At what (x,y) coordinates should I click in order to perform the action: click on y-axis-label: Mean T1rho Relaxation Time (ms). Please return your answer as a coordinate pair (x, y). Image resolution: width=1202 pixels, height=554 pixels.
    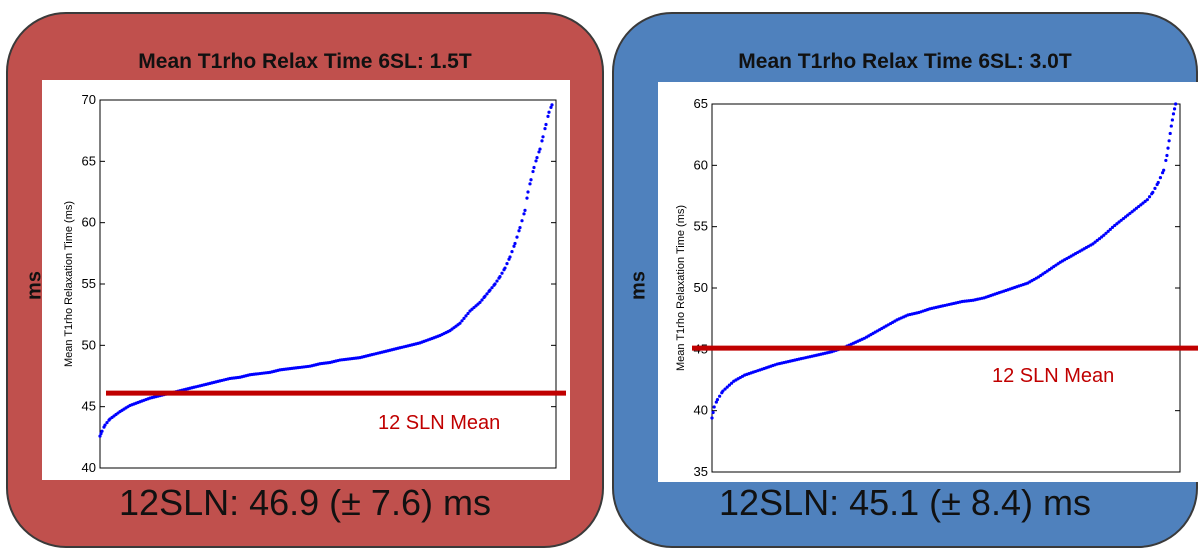
    Looking at the image, I should click on (69, 284).